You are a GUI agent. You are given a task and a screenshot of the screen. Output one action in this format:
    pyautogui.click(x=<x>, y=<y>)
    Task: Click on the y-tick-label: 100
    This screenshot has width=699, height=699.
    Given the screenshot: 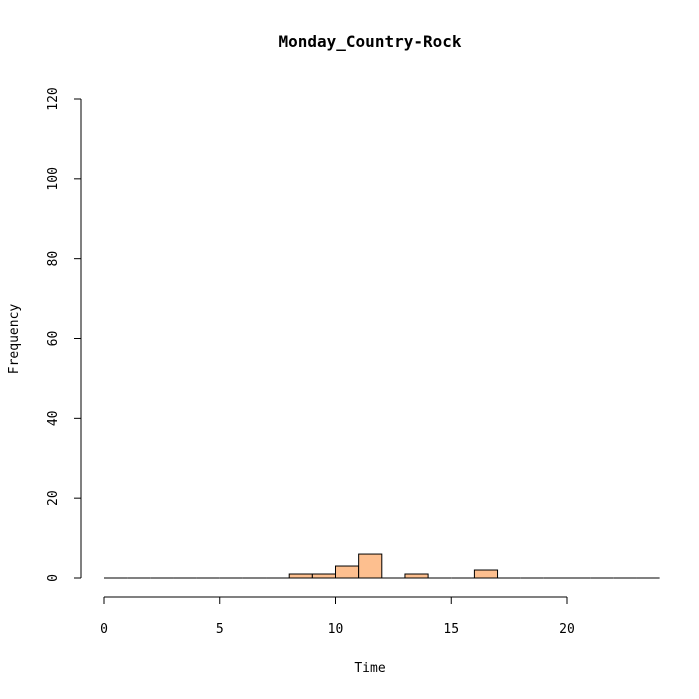 What is the action you would take?
    pyautogui.click(x=53, y=178)
    